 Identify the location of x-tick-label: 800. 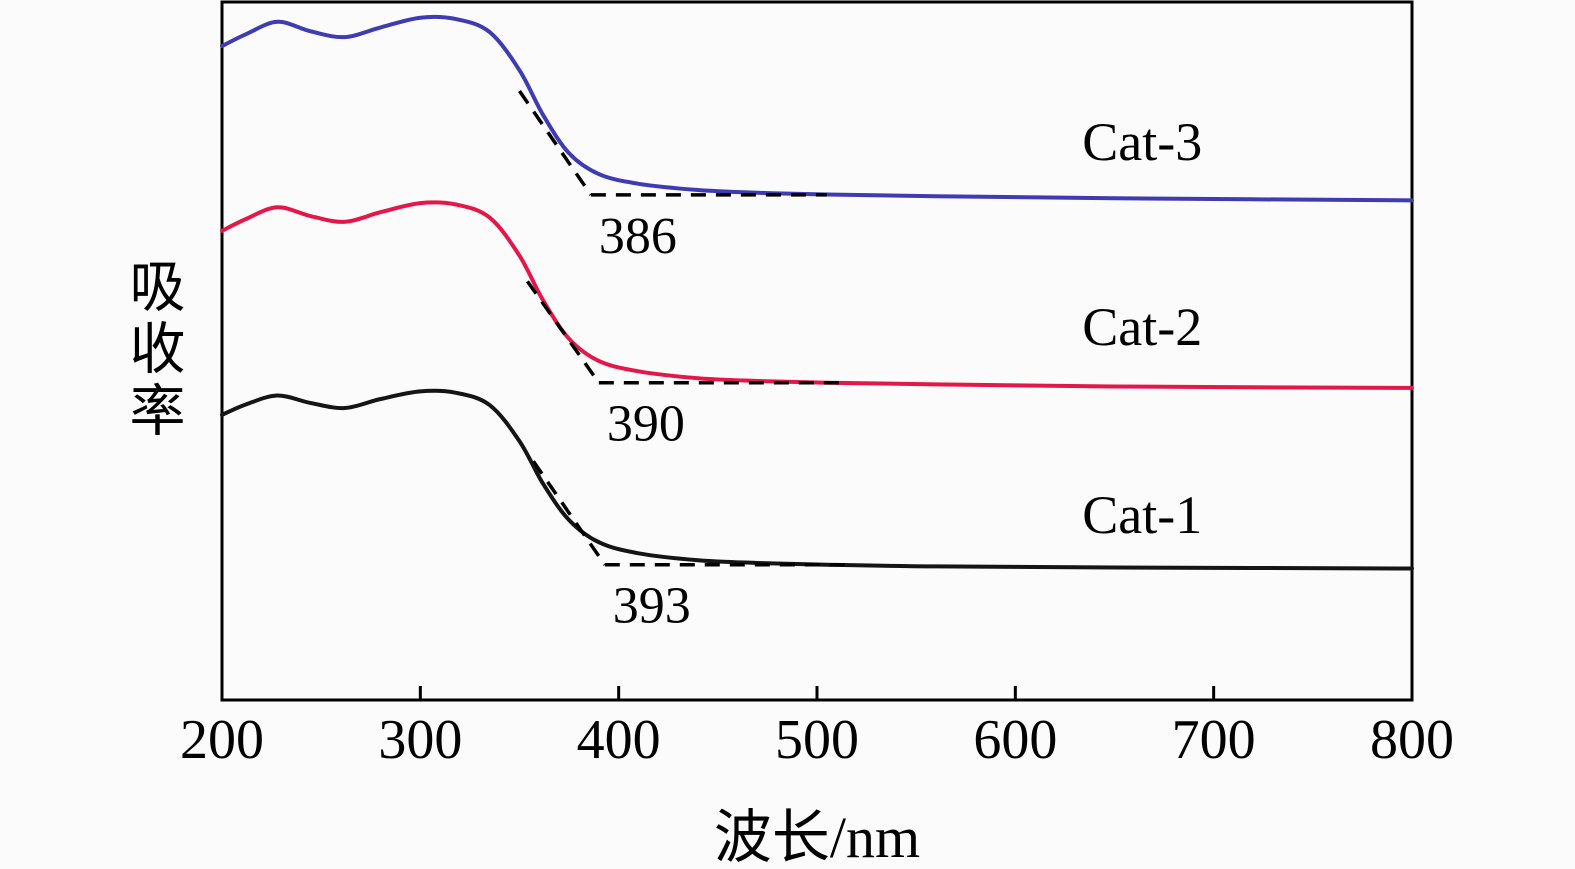
(1412, 740).